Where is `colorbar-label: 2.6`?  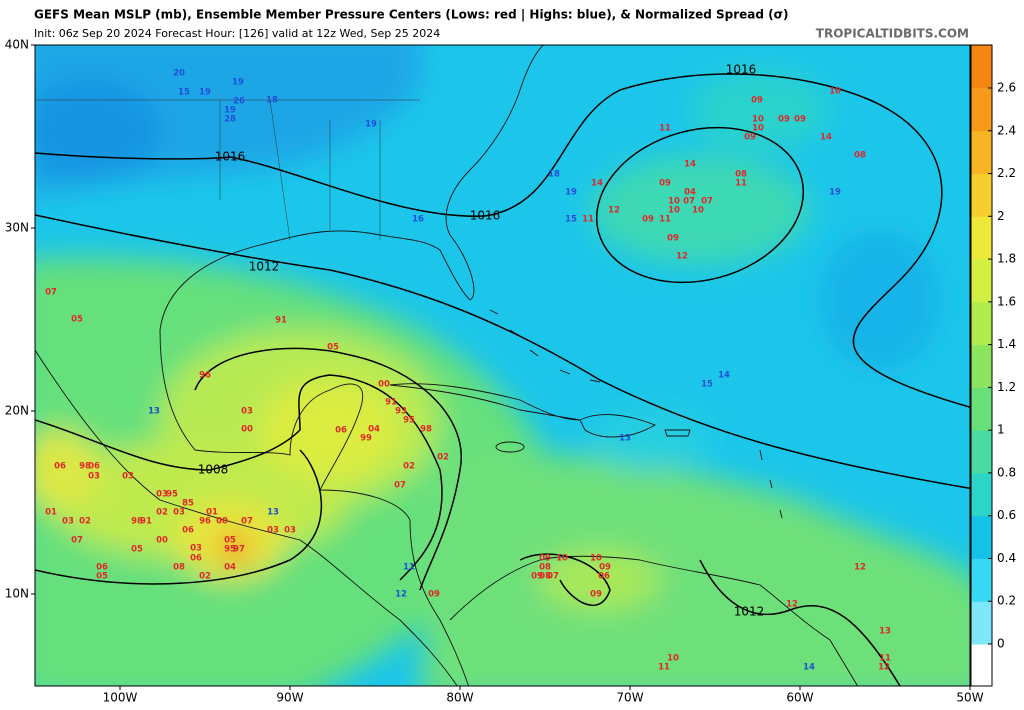 colorbar-label: 2.6 is located at coordinates (1006, 87).